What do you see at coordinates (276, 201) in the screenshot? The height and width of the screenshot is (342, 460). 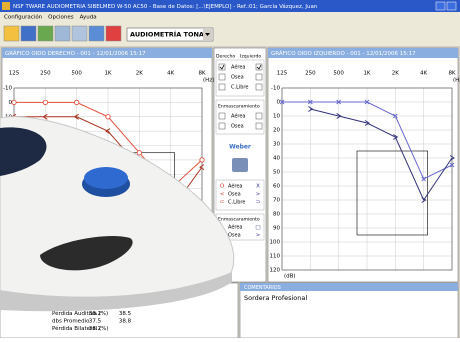 I see `y-tick-label: 70` at bounding box center [276, 201].